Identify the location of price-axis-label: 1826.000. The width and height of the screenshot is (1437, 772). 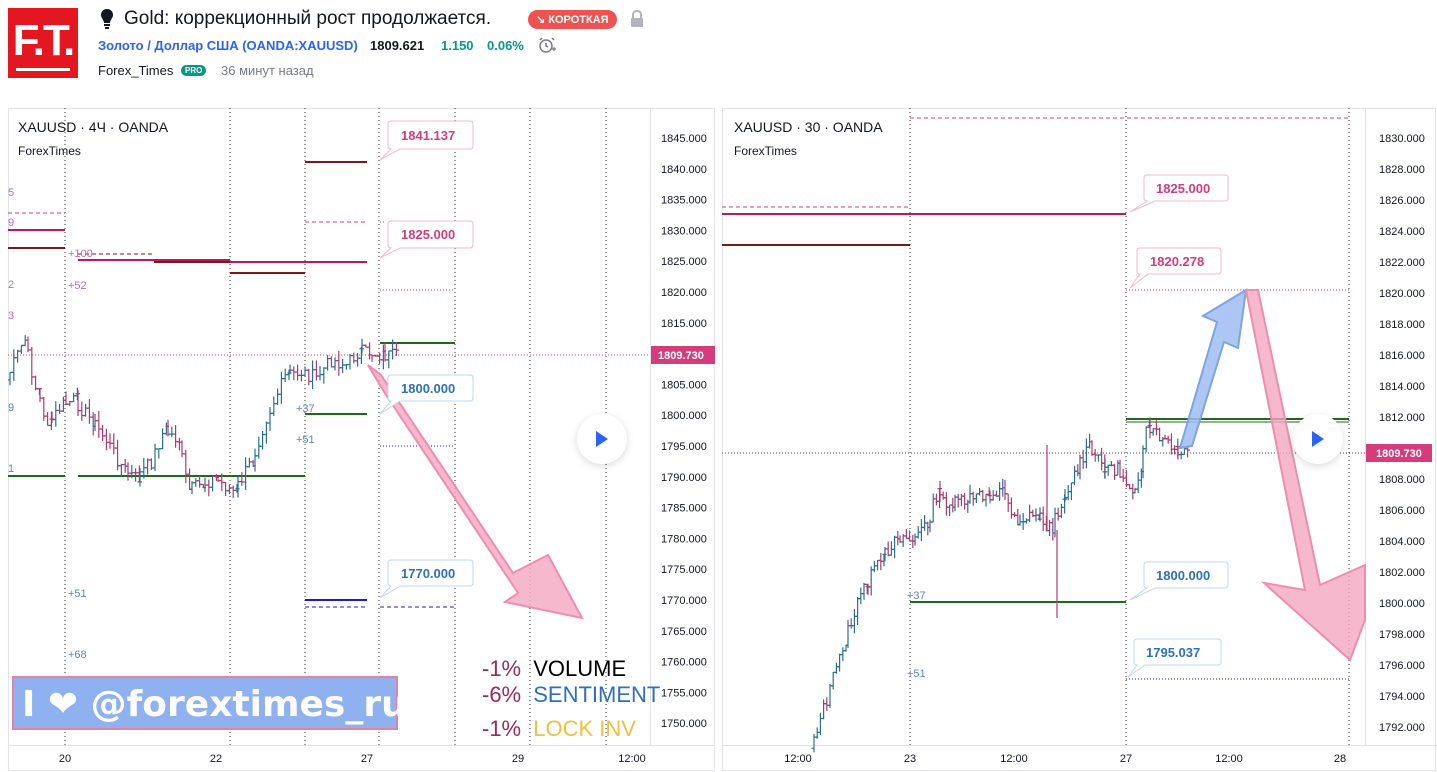
(1402, 201).